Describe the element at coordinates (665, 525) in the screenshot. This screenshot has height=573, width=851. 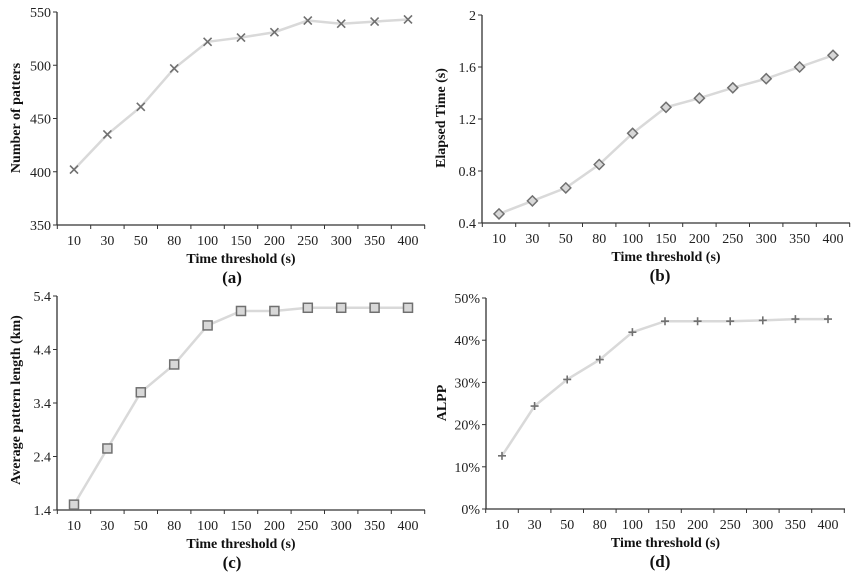
I see `x-tick-label: 150` at that location.